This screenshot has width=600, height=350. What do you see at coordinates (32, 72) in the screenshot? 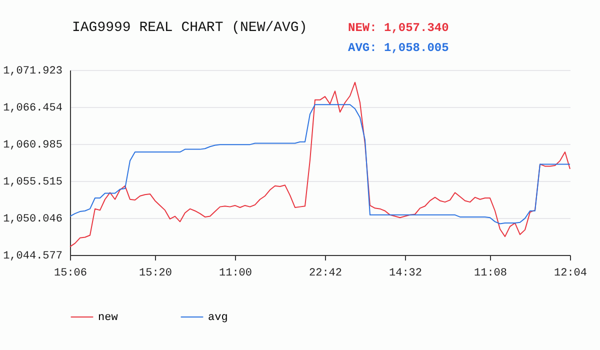
I see `y-tick-label: 1,071.923` at bounding box center [32, 72].